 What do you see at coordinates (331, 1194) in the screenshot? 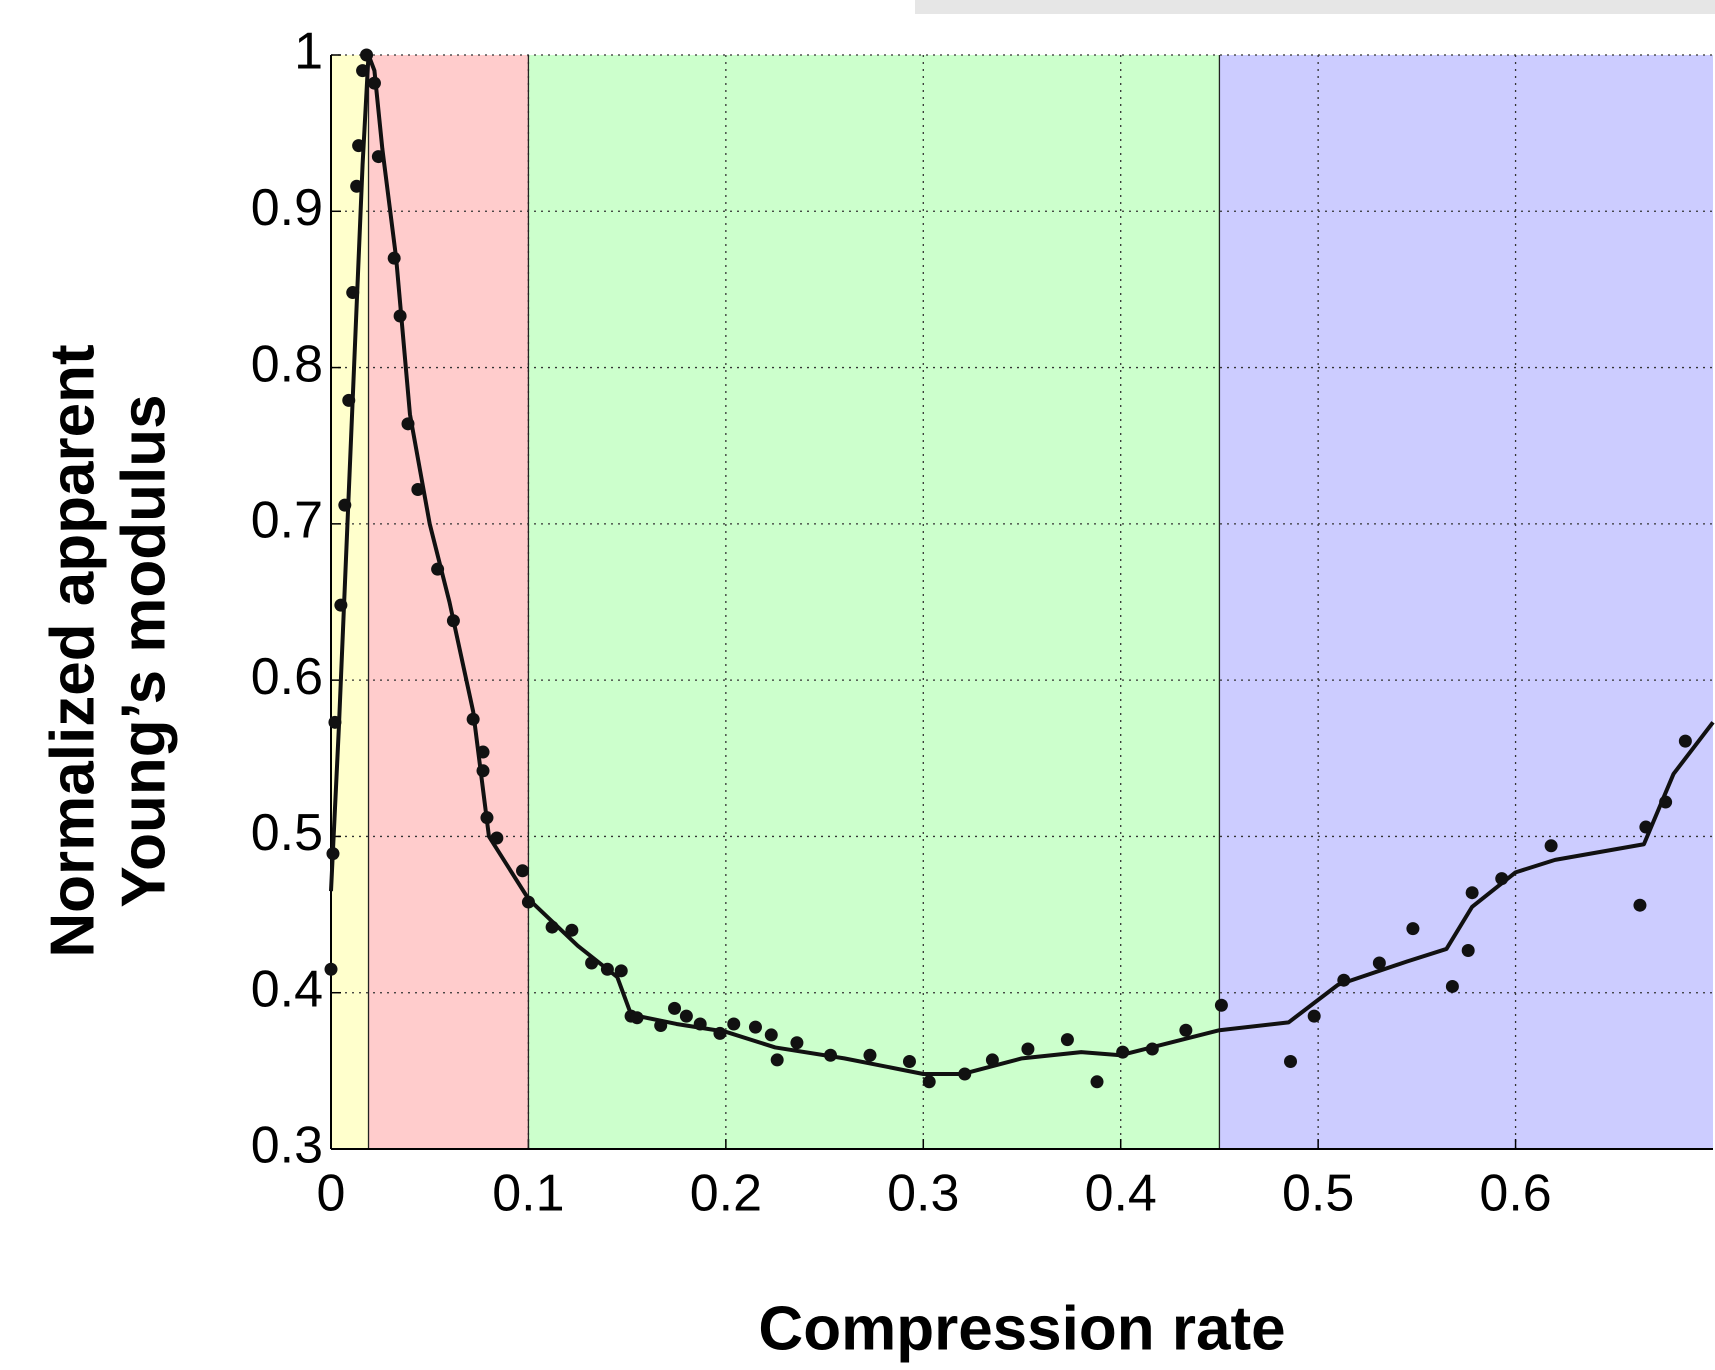
I see `x-tick-label: 0` at bounding box center [331, 1194].